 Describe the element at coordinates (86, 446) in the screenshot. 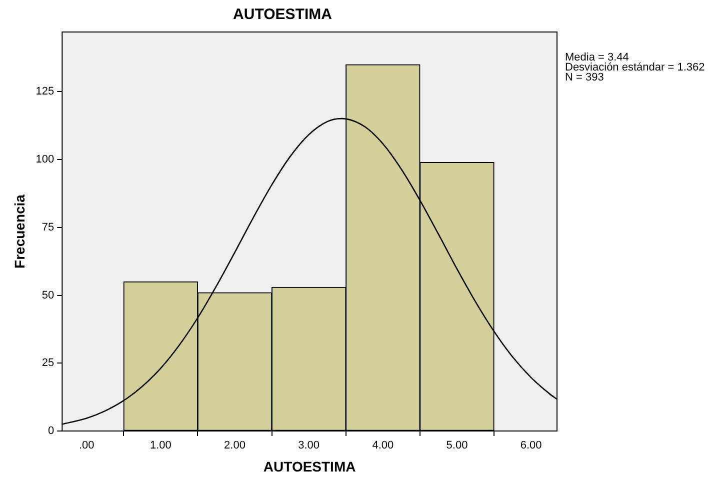

I see `x-tick-label: .00` at that location.